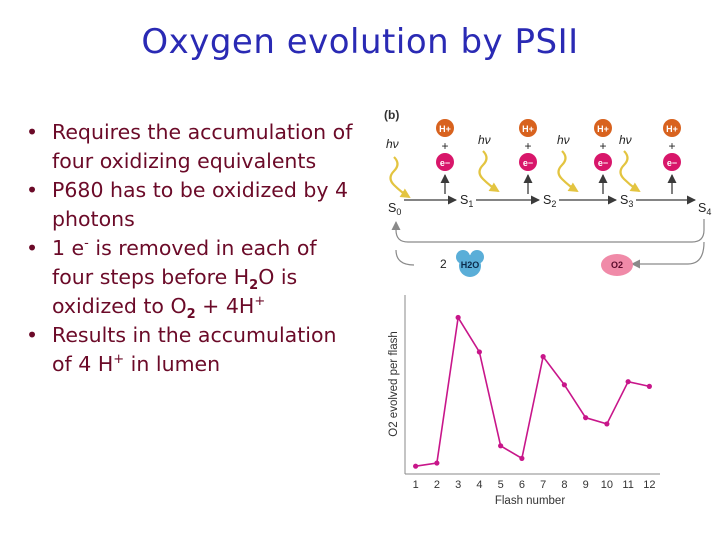 The height and width of the screenshot is (540, 720). I want to click on oxygen-molecule-icon, so click(617, 265).